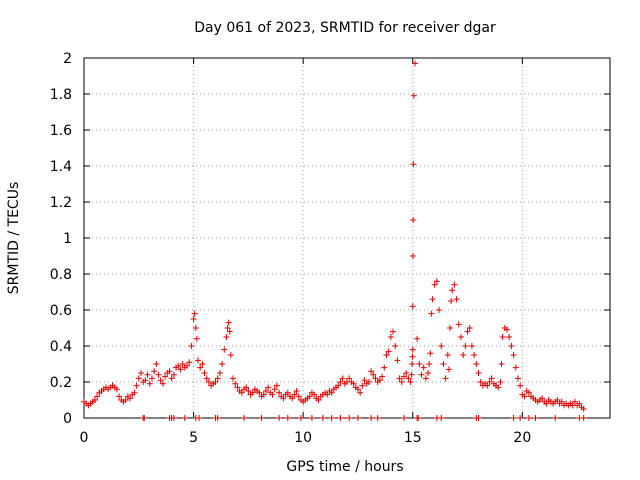 This screenshot has width=640, height=480. What do you see at coordinates (84, 438) in the screenshot?
I see `x-tick-label: 0` at bounding box center [84, 438].